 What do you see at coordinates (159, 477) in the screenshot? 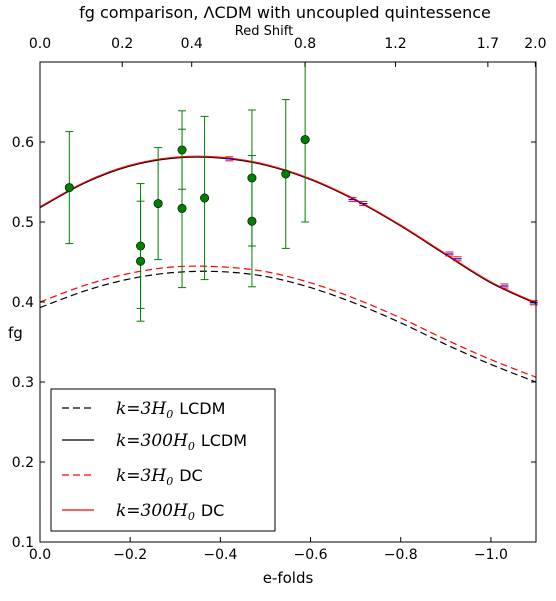
I see `legend-label-2: k=3H0 DC` at bounding box center [159, 477].